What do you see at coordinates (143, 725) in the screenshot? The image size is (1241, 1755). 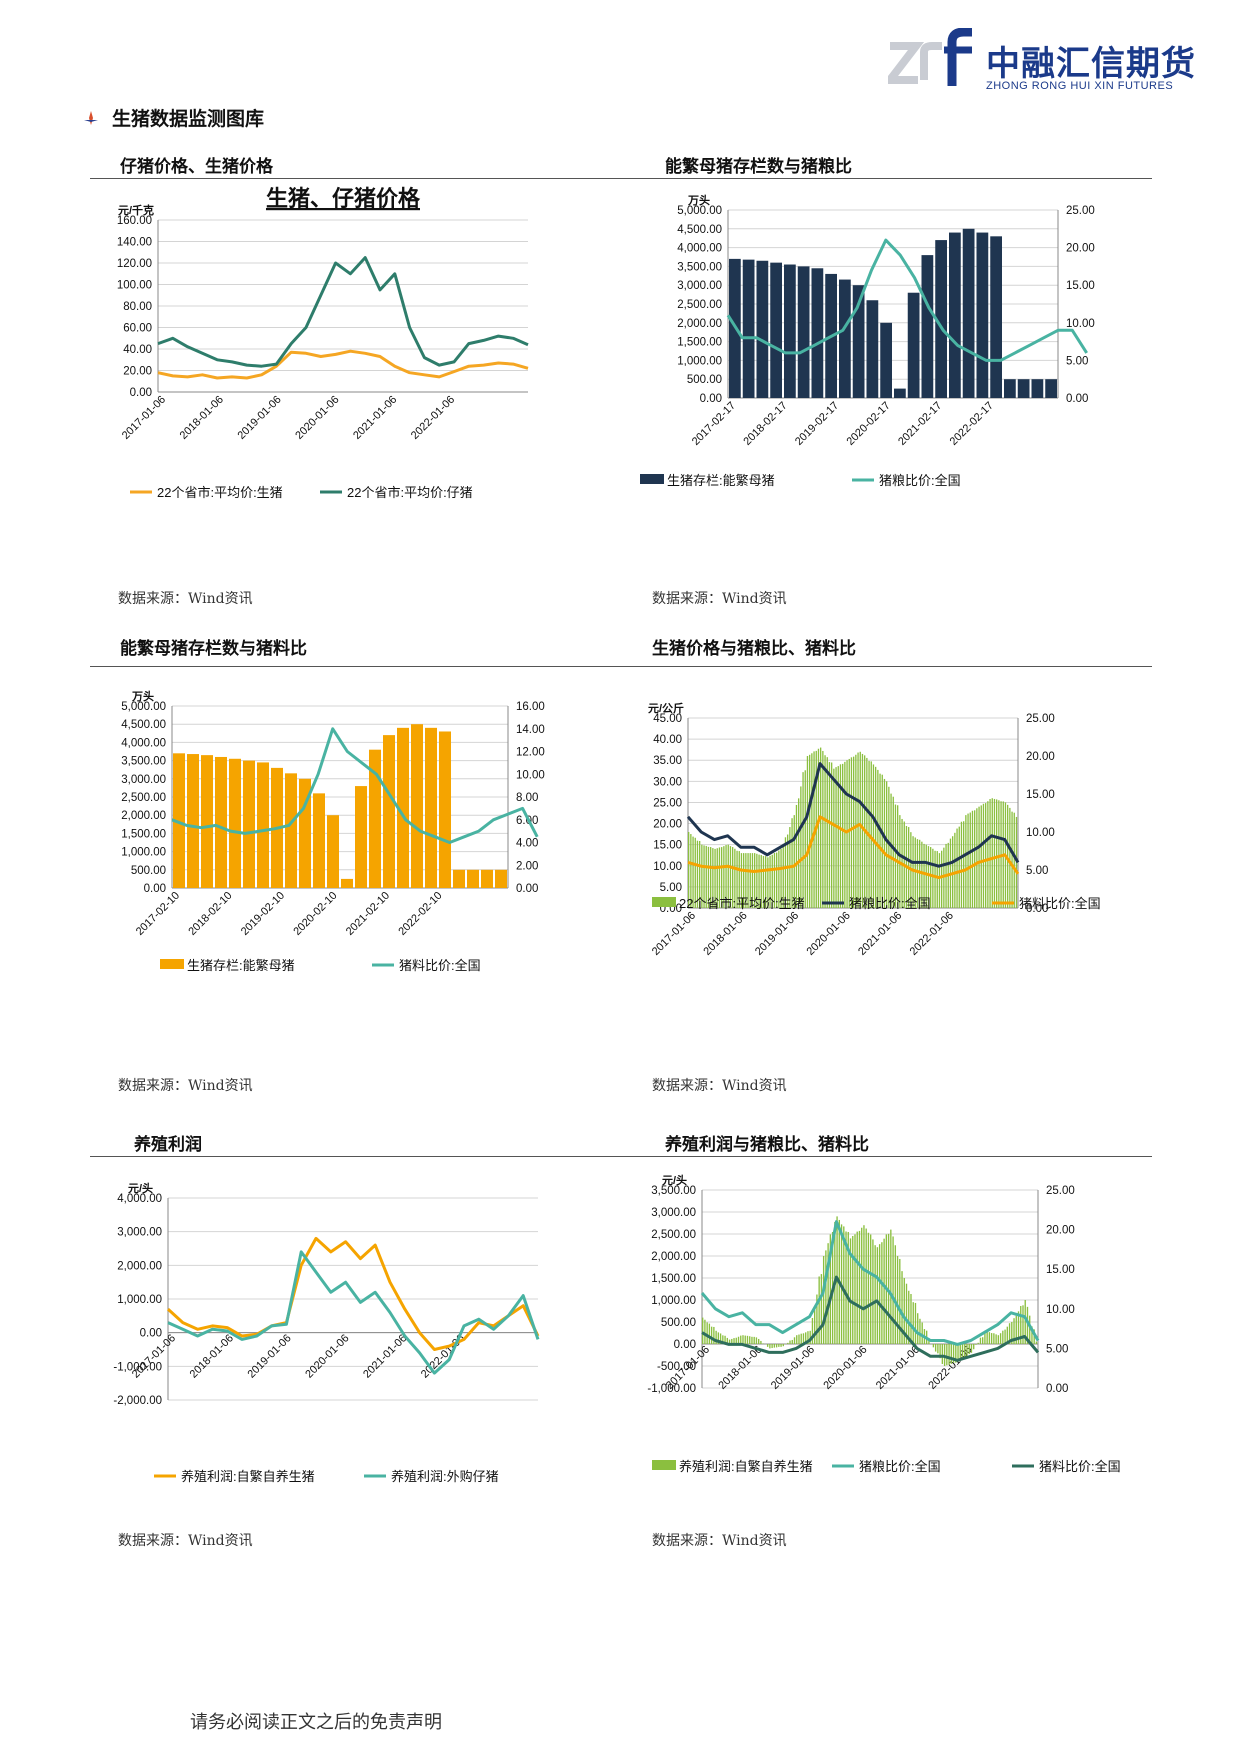 I see `y-tick-label: 4,500.00` at bounding box center [143, 725].